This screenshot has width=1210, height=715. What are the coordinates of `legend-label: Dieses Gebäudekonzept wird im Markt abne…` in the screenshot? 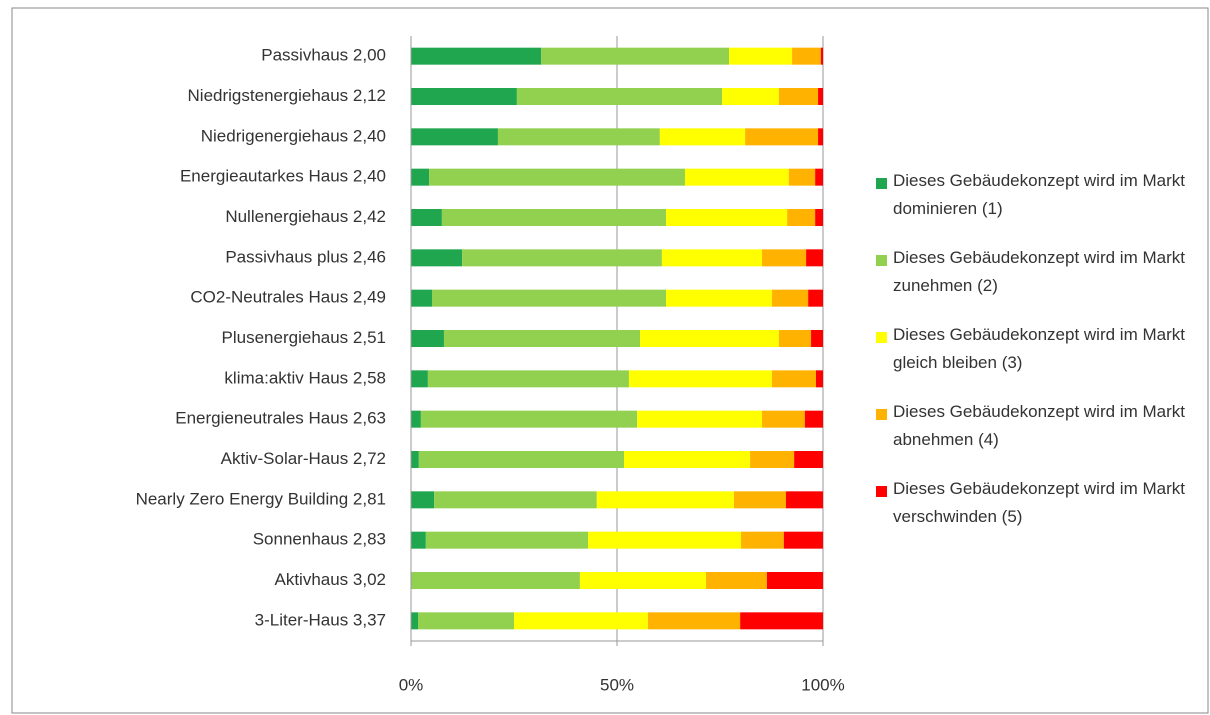 It's located at (1039, 425).